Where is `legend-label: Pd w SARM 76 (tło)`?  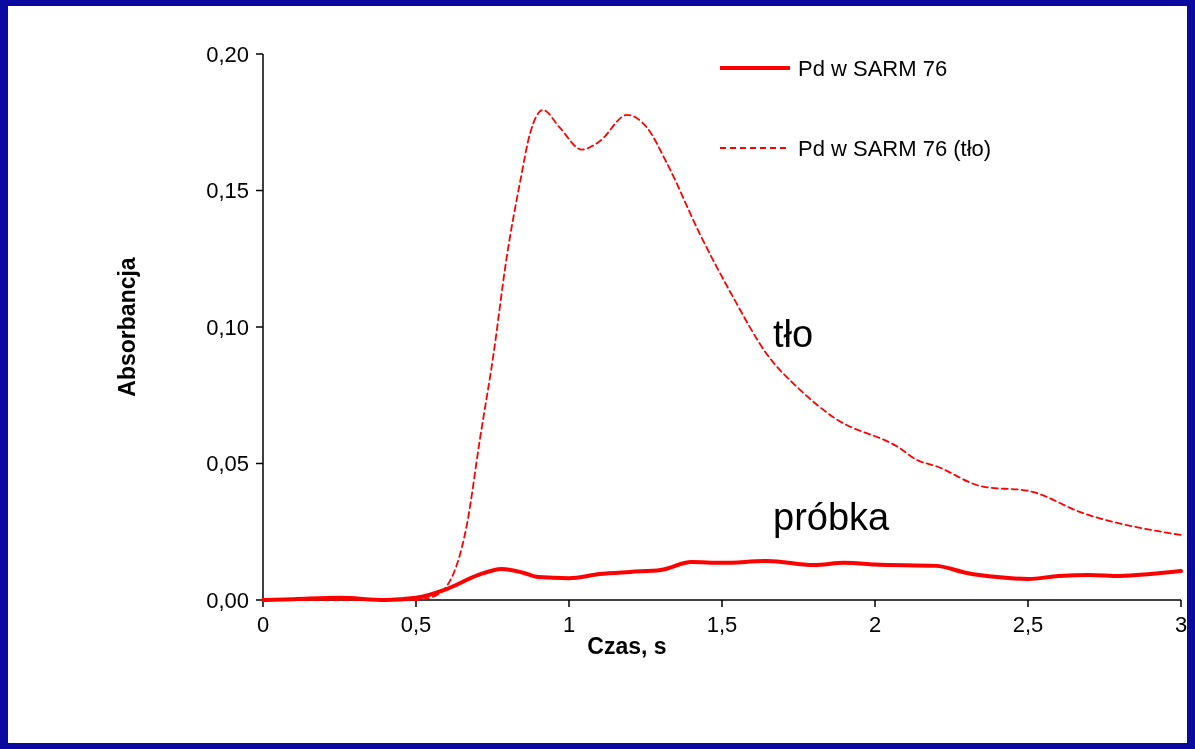
legend-label: Pd w SARM 76 (tło) is located at coordinates (895, 148).